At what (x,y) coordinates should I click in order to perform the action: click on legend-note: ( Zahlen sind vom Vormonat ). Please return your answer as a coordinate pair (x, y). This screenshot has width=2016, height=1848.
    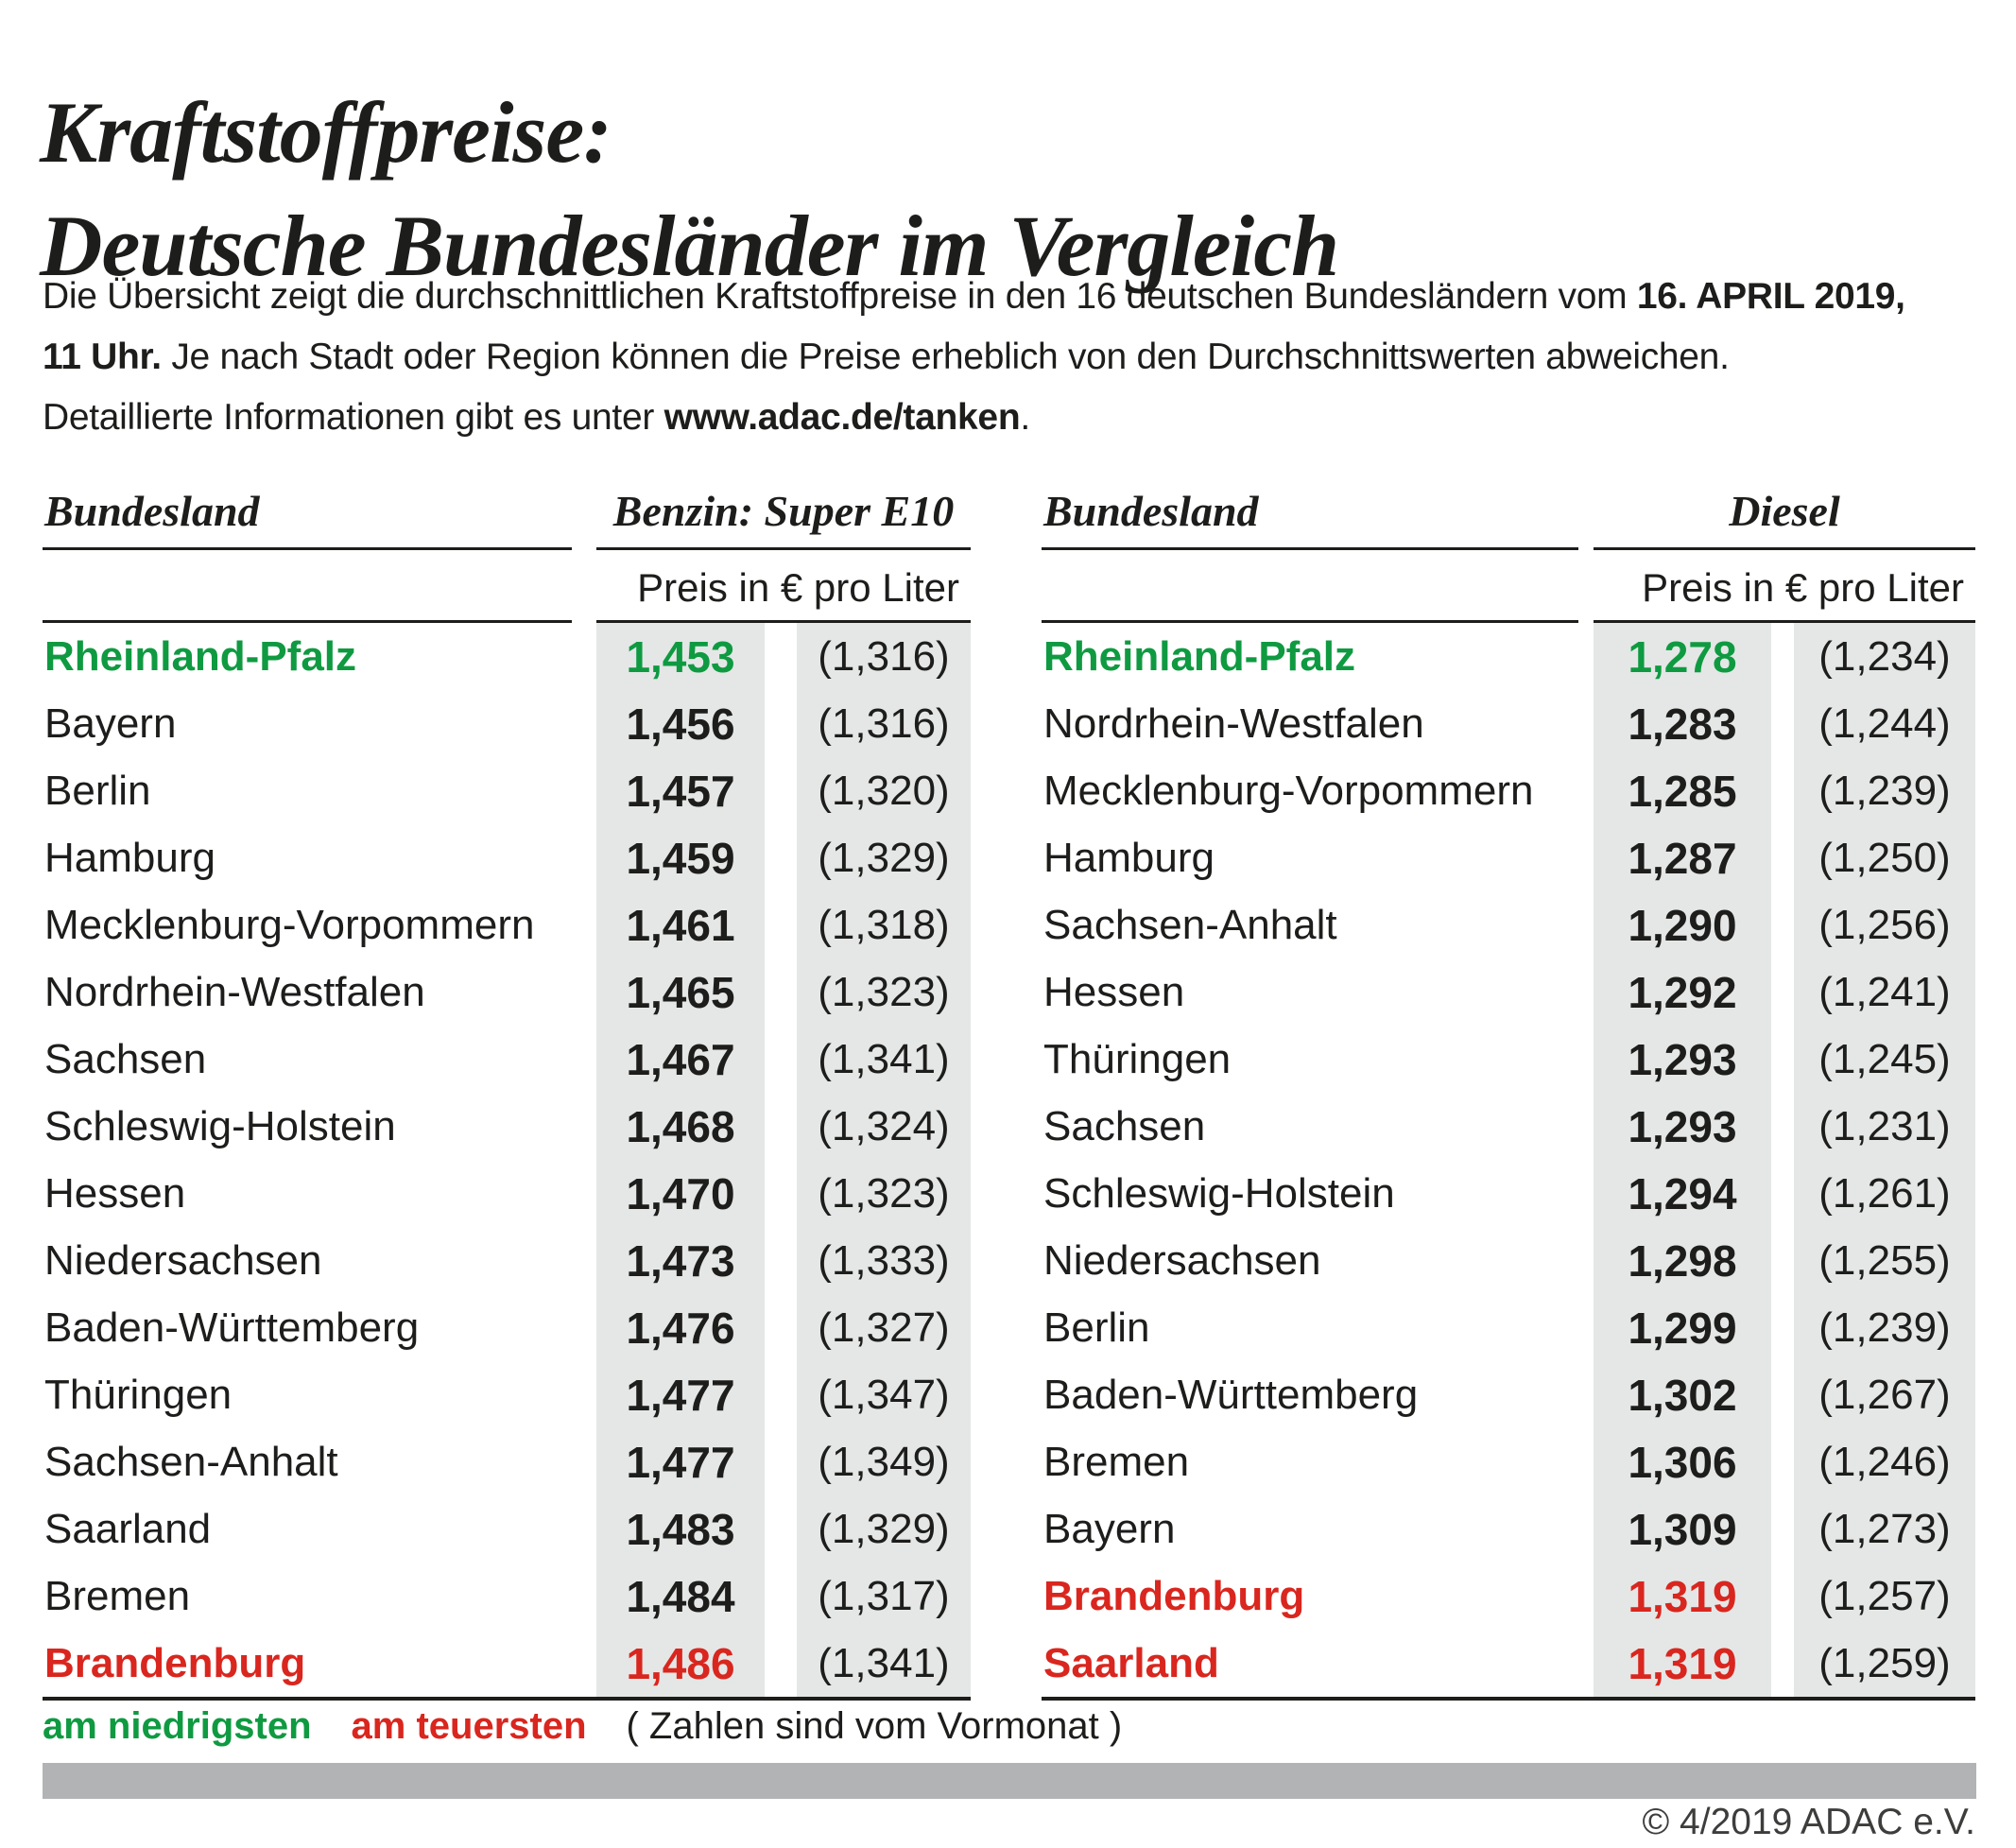
    Looking at the image, I should click on (874, 1726).